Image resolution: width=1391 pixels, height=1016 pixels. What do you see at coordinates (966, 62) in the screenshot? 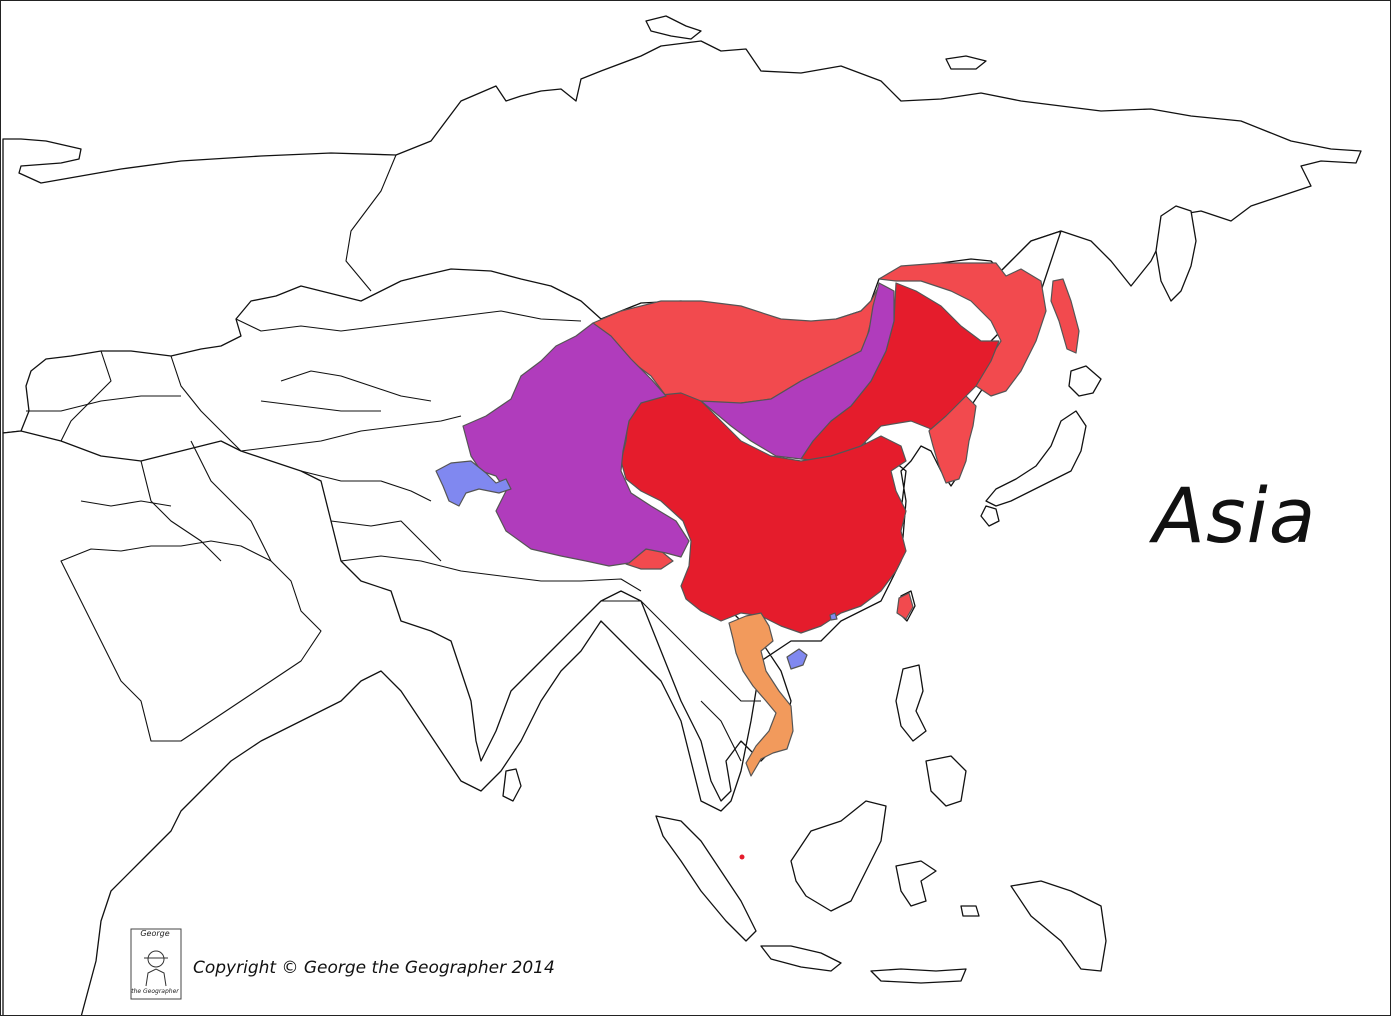
I see `severnaya-zemlya` at bounding box center [966, 62].